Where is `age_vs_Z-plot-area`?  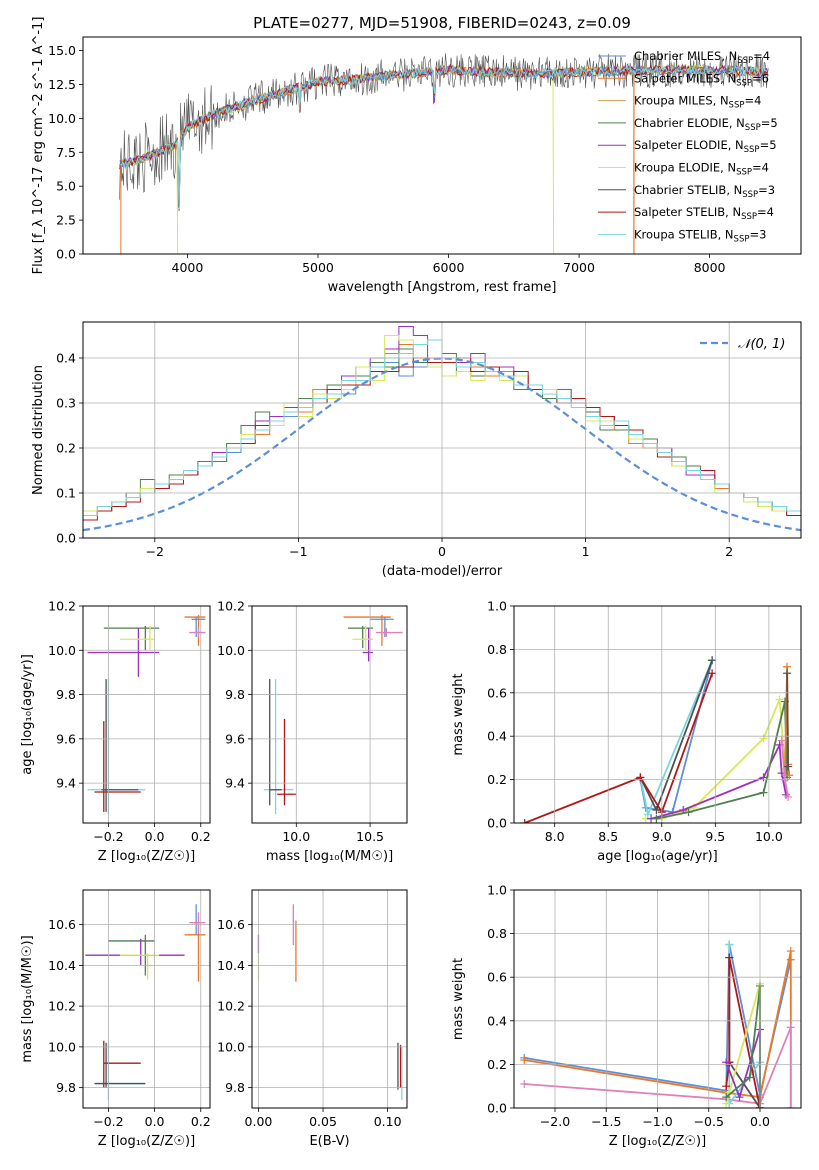
age_vs_Z-plot-area is located at coordinates (146, 714).